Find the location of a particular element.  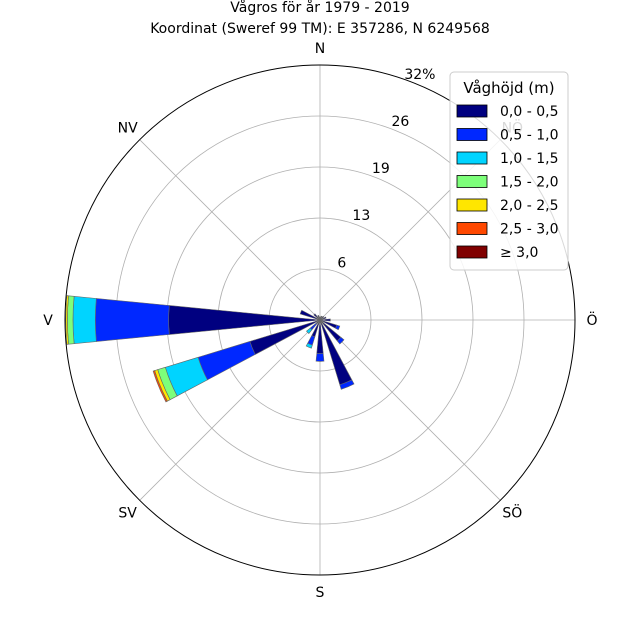

legend-label: 0,5 - 1,0 is located at coordinates (529, 136).